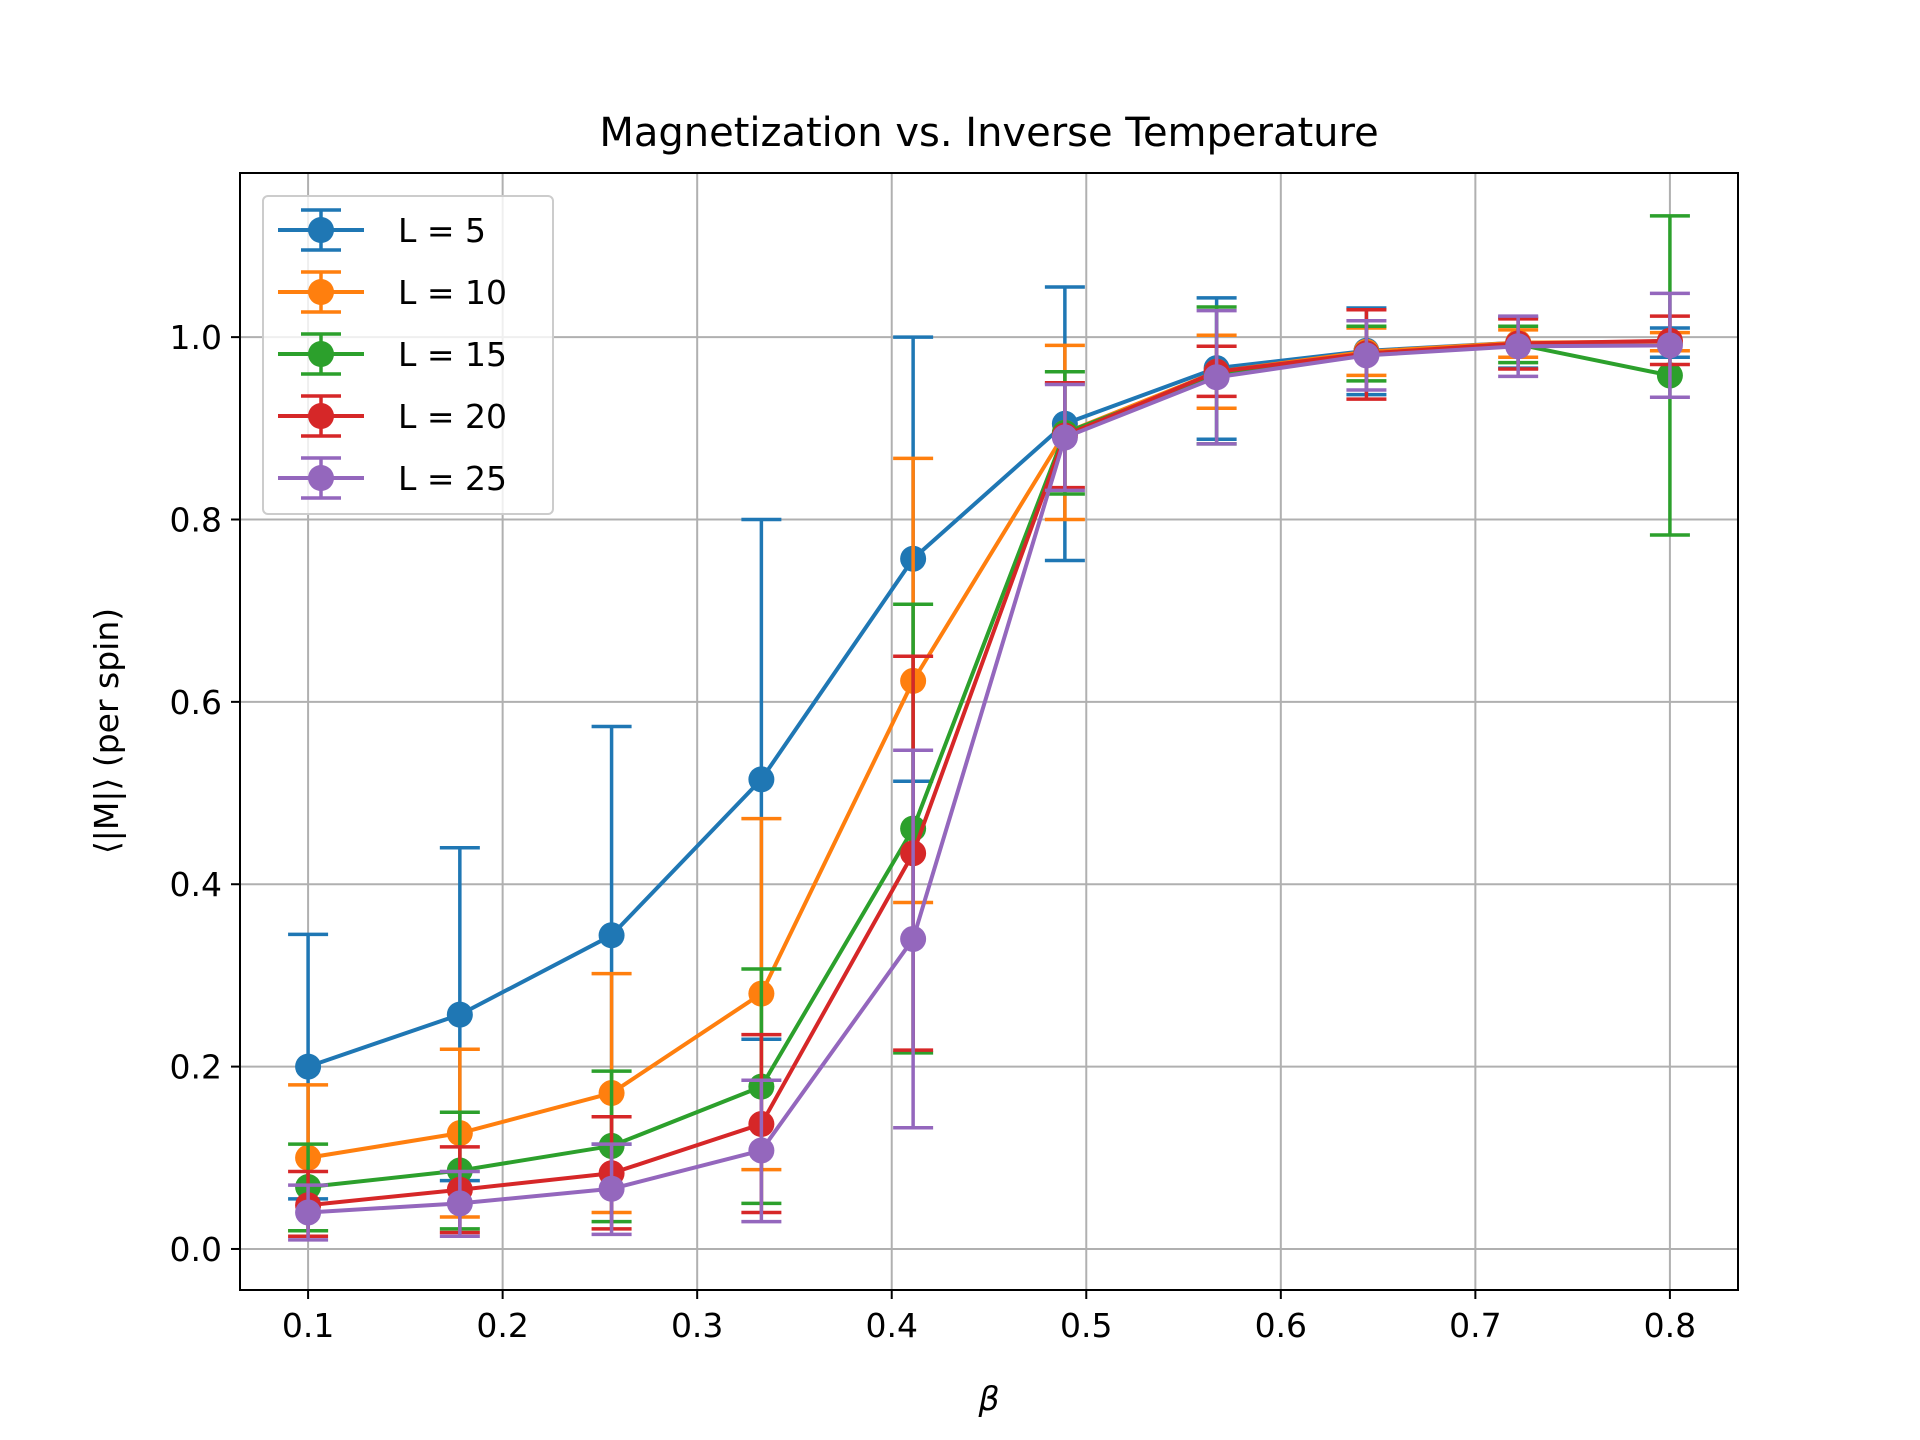  I want to click on x-tick-label: 0.2, so click(502, 1325).